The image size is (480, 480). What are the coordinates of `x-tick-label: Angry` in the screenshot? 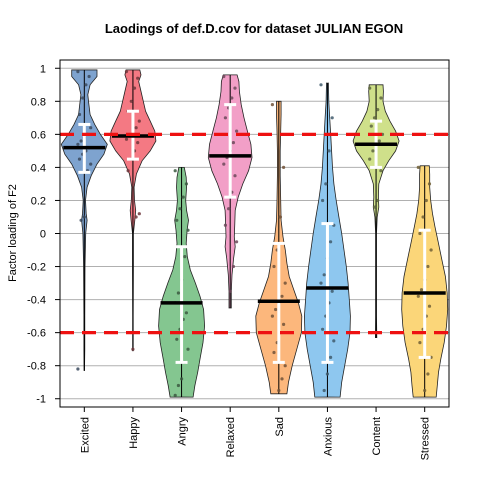 It's located at (183, 431).